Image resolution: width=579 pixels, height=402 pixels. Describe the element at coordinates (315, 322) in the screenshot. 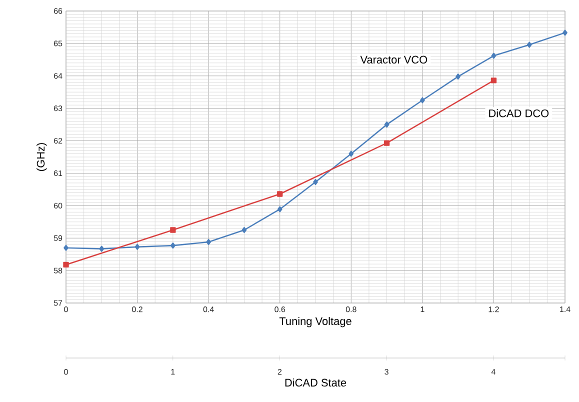

I see `x-axis-title: Tuning Voltage` at that location.